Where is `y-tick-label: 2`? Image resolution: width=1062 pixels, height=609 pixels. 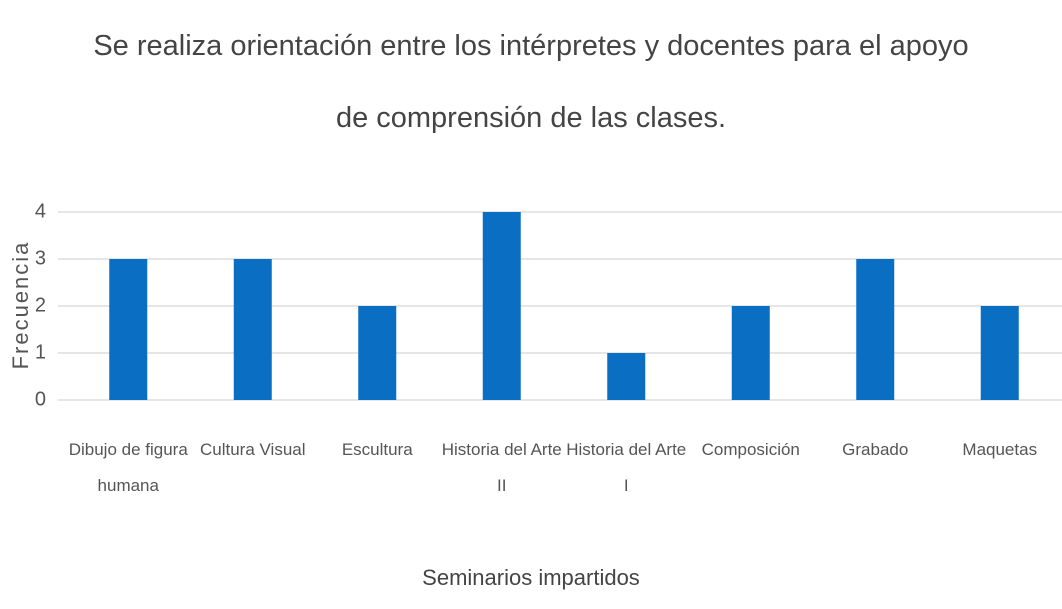
y-tick-label: 2 is located at coordinates (40, 305).